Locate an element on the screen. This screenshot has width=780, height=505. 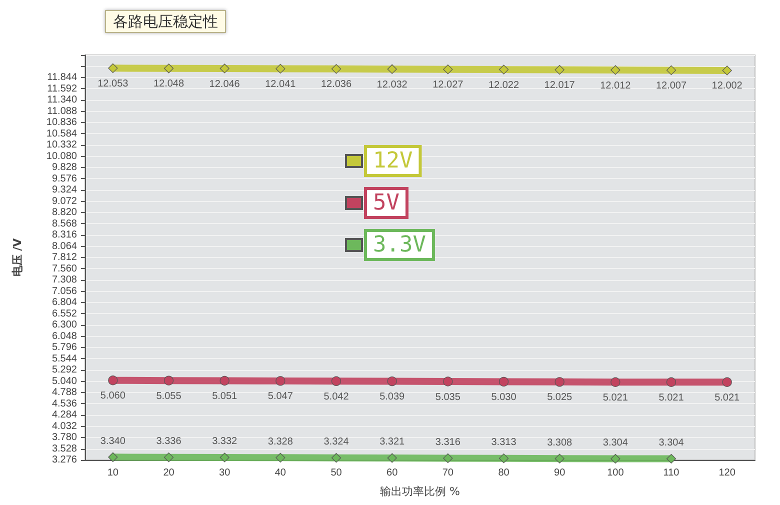
y-tick-label: 6.552 is located at coordinates (65, 314).